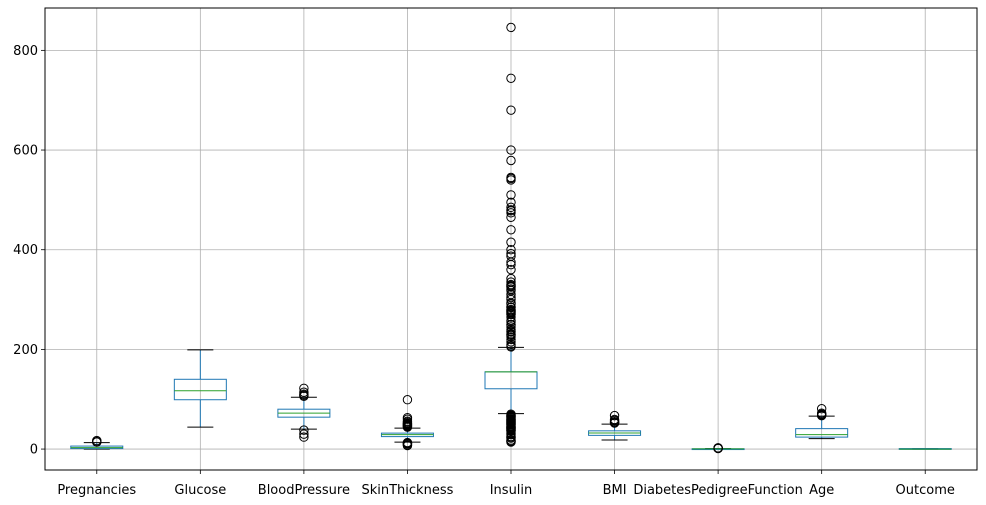  I want to click on box-BMI, so click(615, 425).